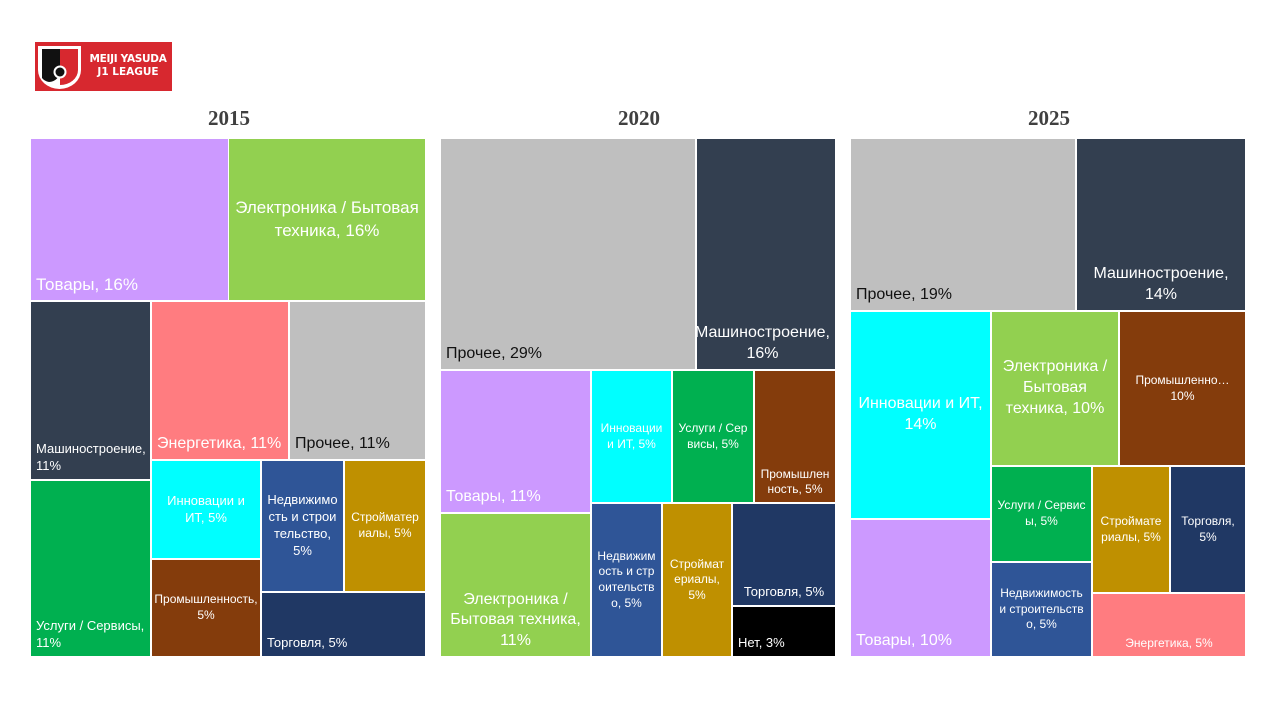 Image resolution: width=1280 pixels, height=720 pixels. What do you see at coordinates (1170, 626) in the screenshot?
I see `treemap-tile-2025-energy: Энергетика, 5%` at bounding box center [1170, 626].